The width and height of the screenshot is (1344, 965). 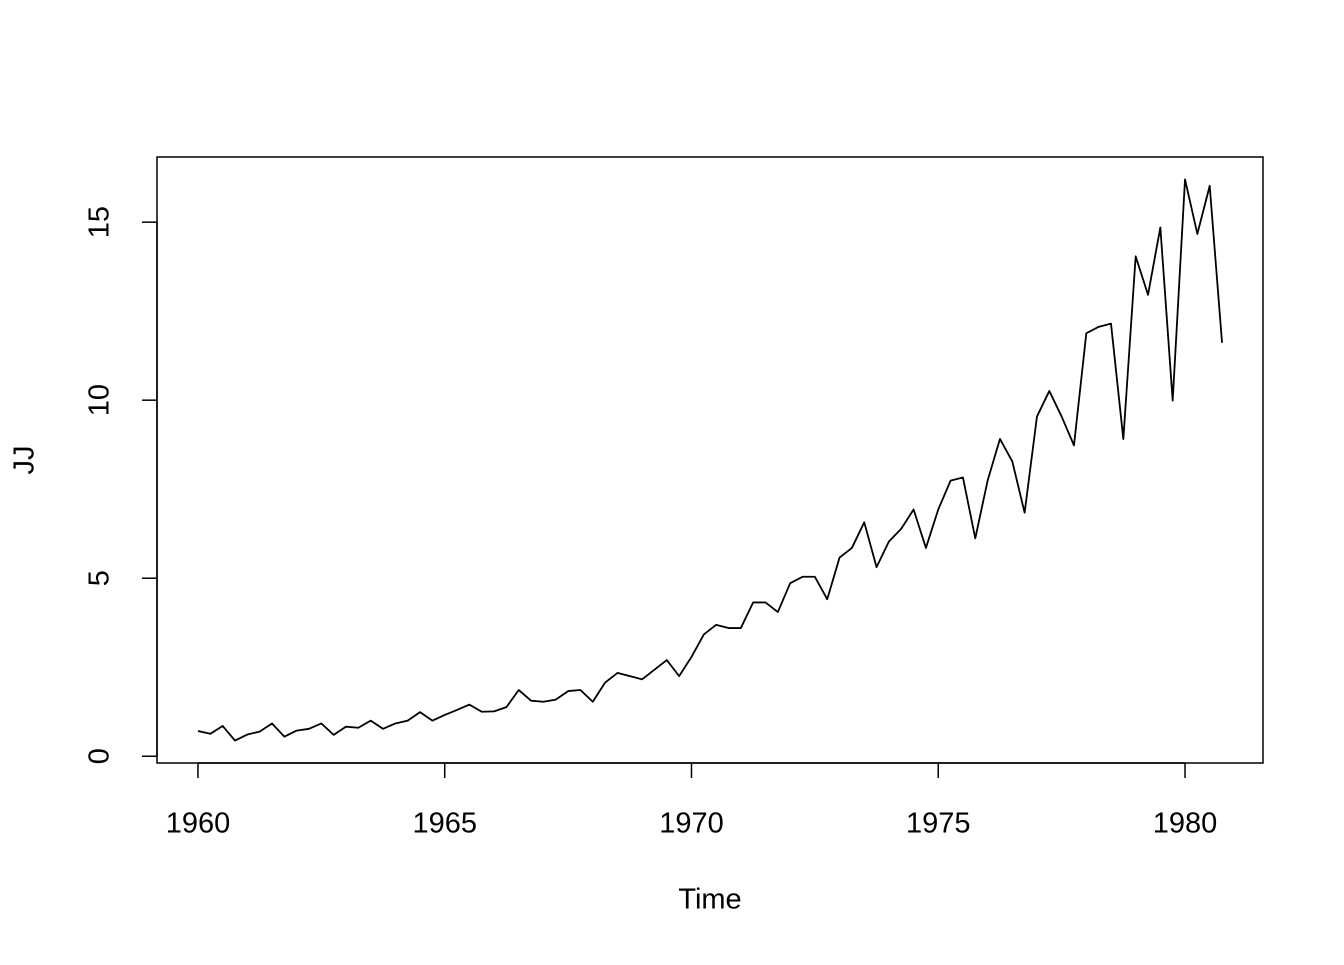 I want to click on y-tick-label: 5, so click(x=100, y=578).